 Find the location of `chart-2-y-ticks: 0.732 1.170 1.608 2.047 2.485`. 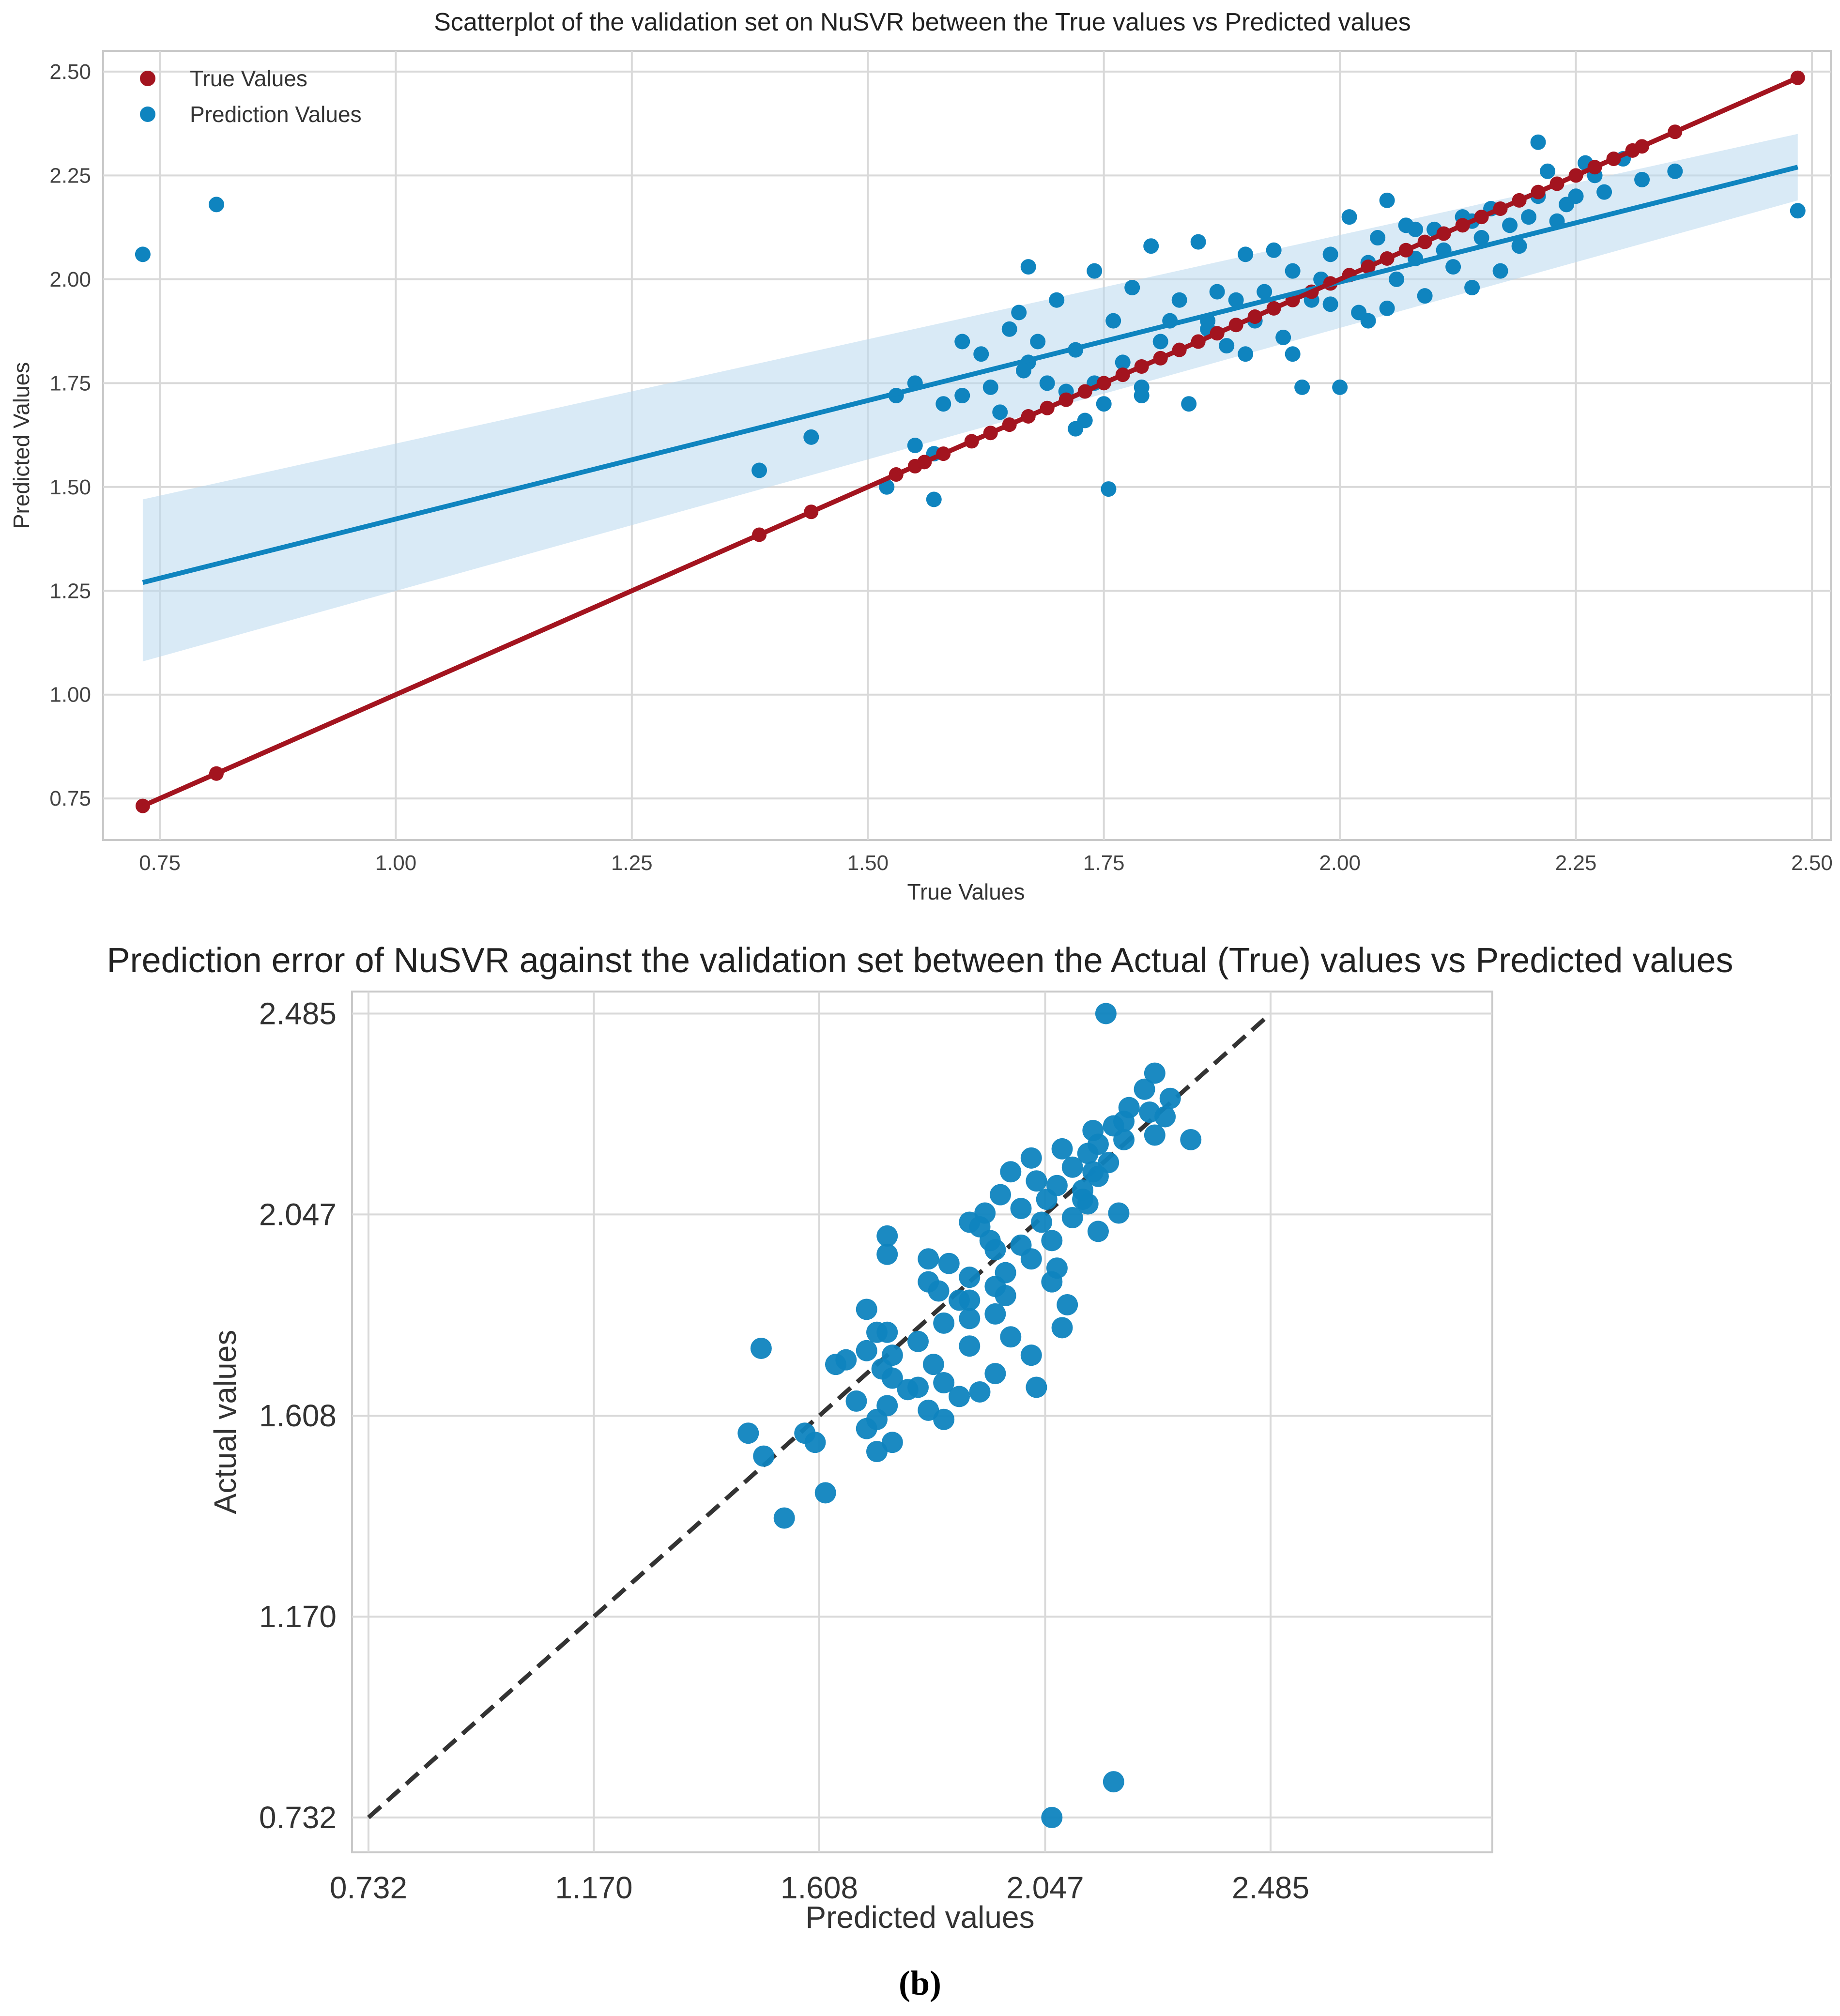

chart-2-y-ticks: 0.732 1.170 1.608 2.047 2.485 is located at coordinates (298, 1415).